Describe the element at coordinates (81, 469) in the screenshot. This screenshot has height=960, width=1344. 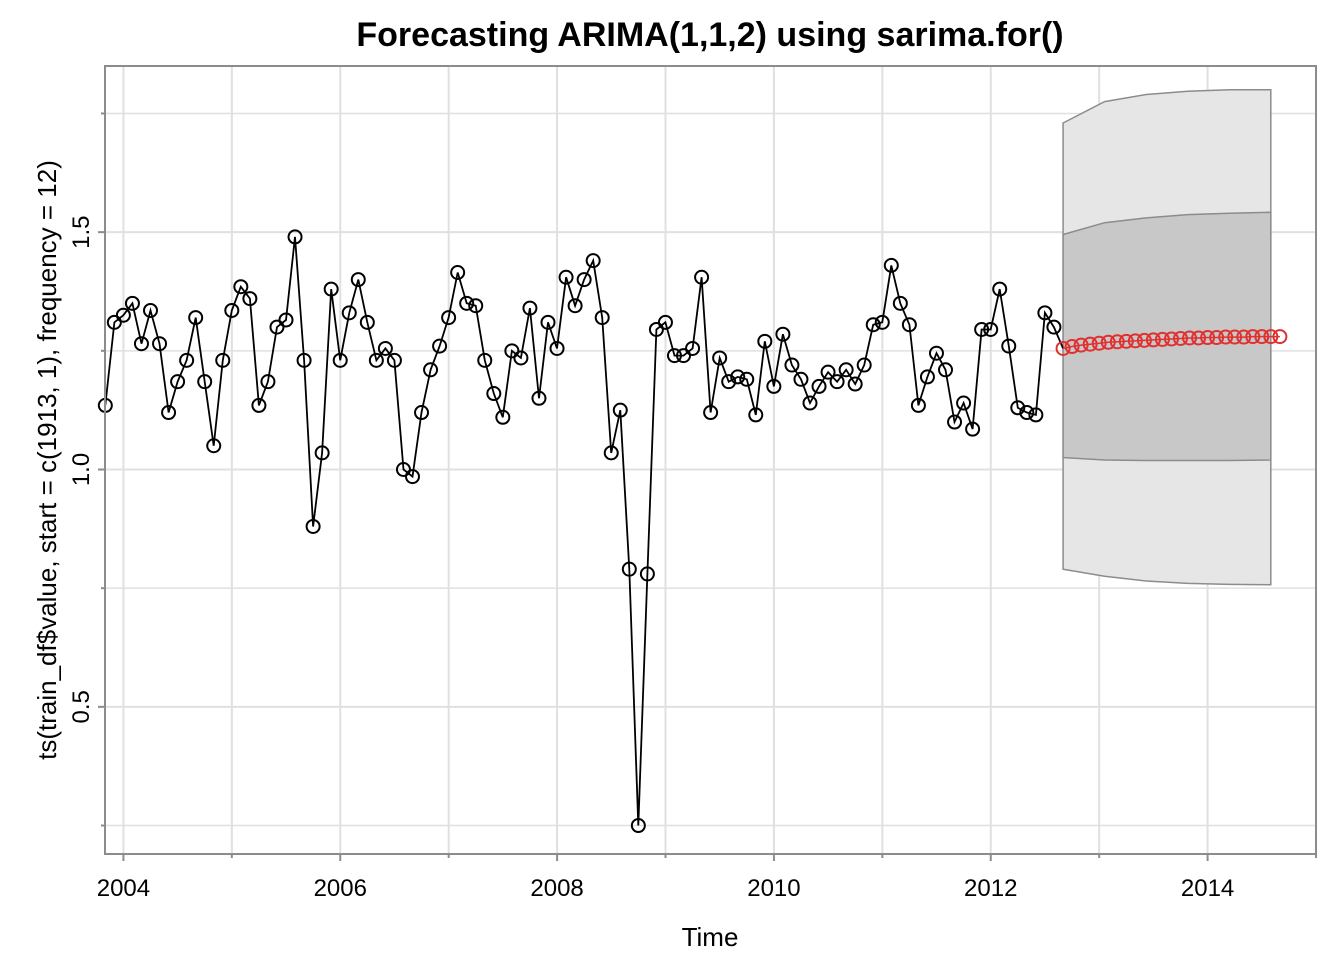
I see `y-tick-label: 1.0` at that location.